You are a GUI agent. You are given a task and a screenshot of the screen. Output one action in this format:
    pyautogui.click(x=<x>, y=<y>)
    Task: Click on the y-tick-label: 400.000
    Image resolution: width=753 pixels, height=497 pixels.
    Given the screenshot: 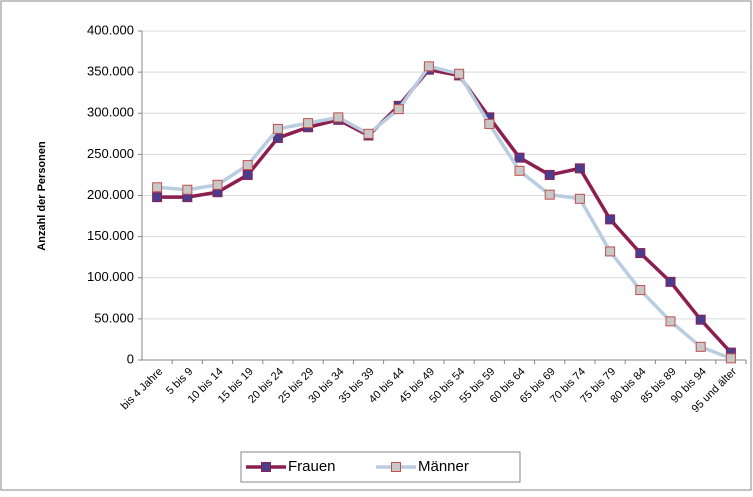 What is the action you would take?
    pyautogui.click(x=110, y=29)
    